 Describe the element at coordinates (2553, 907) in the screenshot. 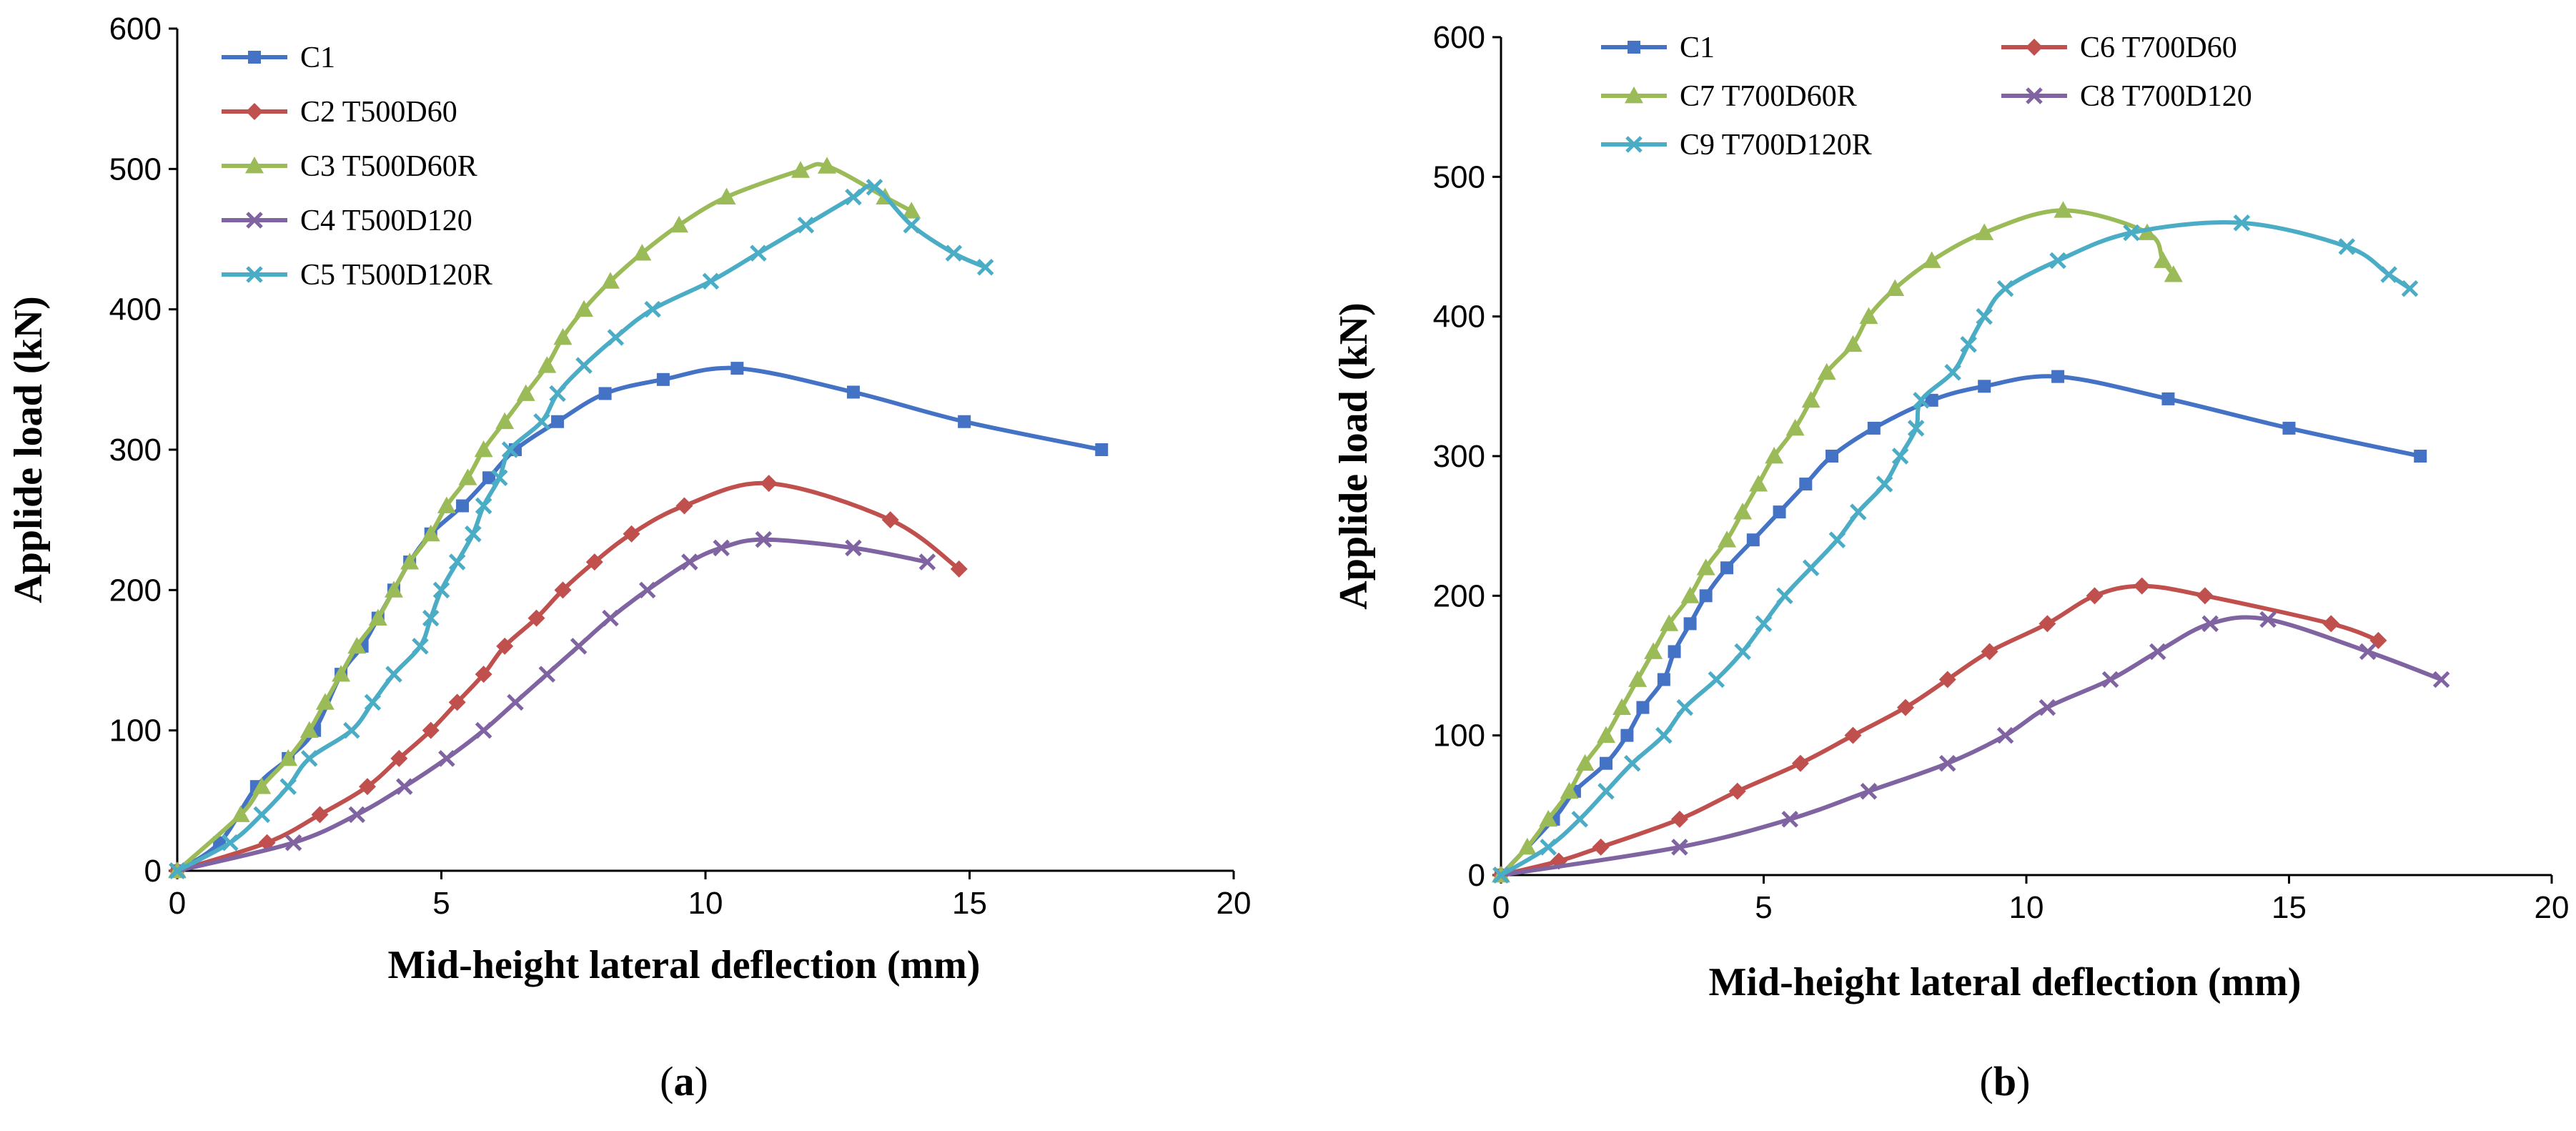

I see `x-tick-label: 20` at that location.